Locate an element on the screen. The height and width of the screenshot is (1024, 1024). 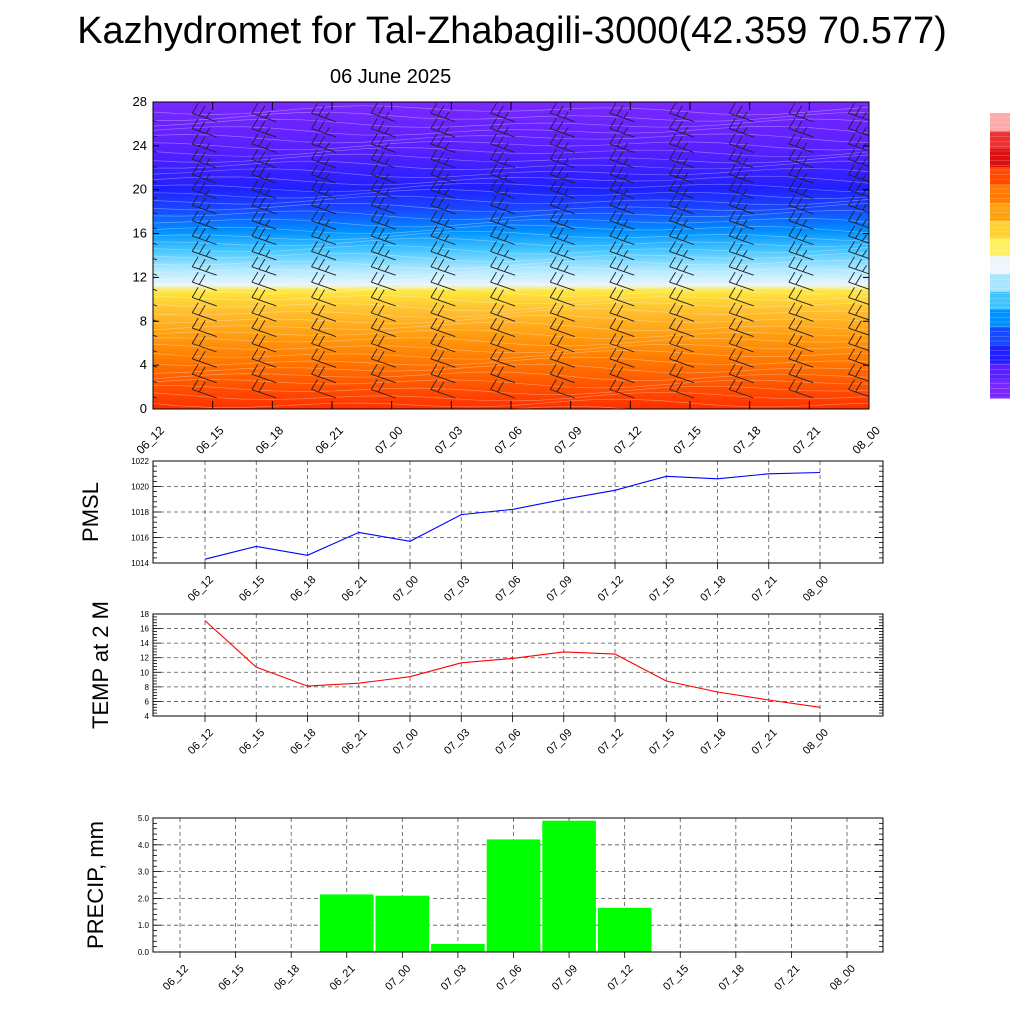
x-tick-label: 07_12 is located at coordinates (611, 742).